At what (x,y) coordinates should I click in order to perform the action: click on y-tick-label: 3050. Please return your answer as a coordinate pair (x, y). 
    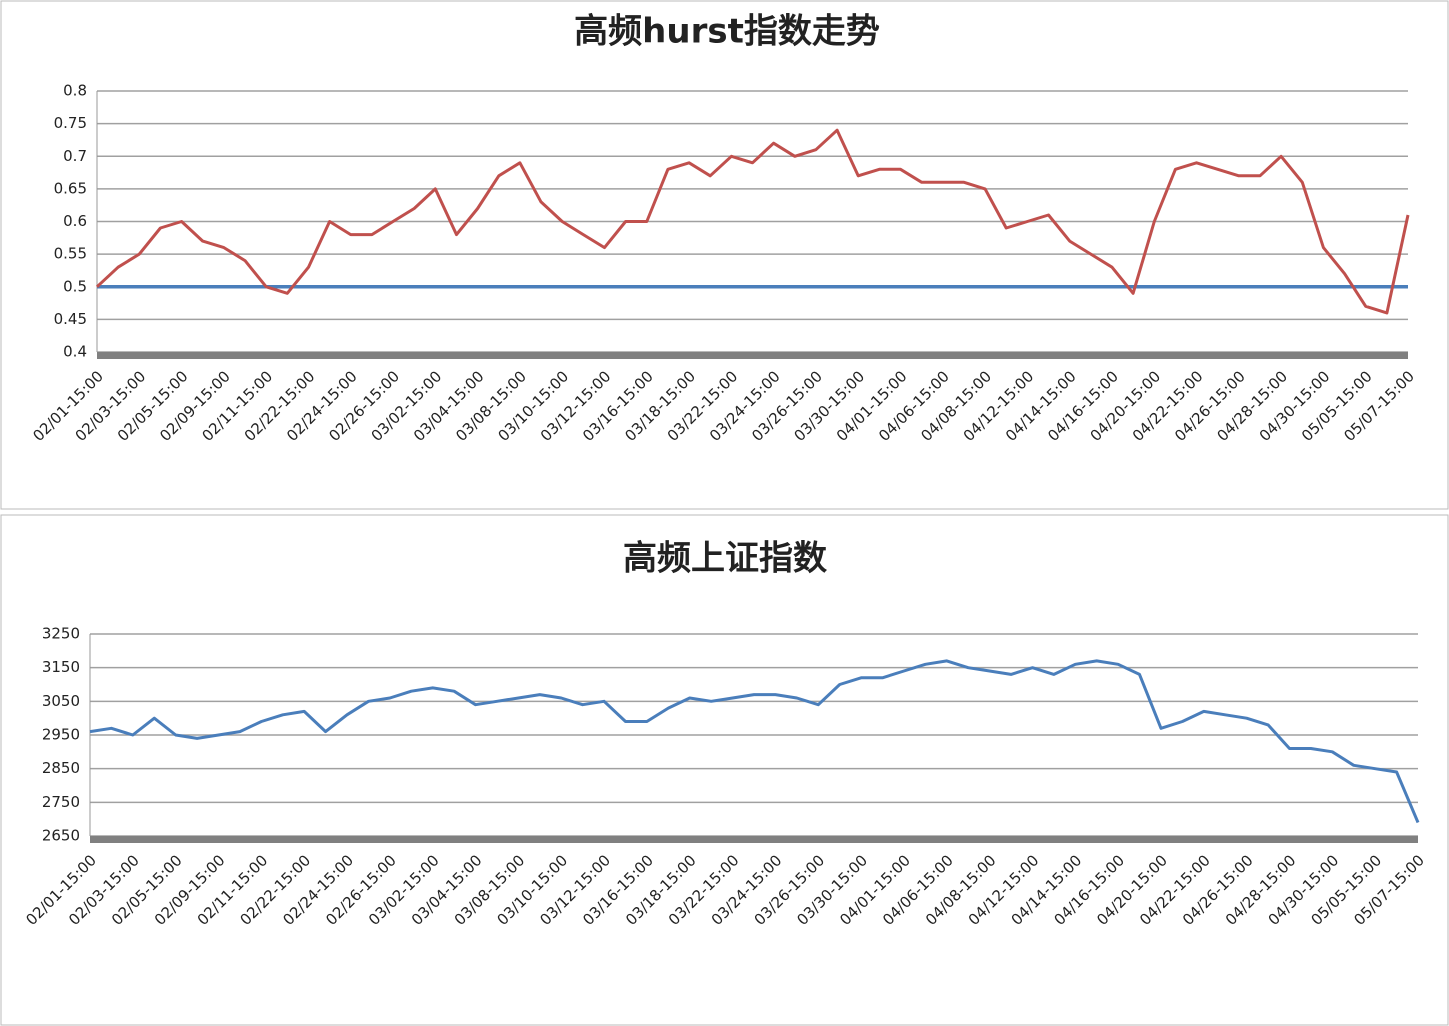
    Looking at the image, I should click on (61, 701).